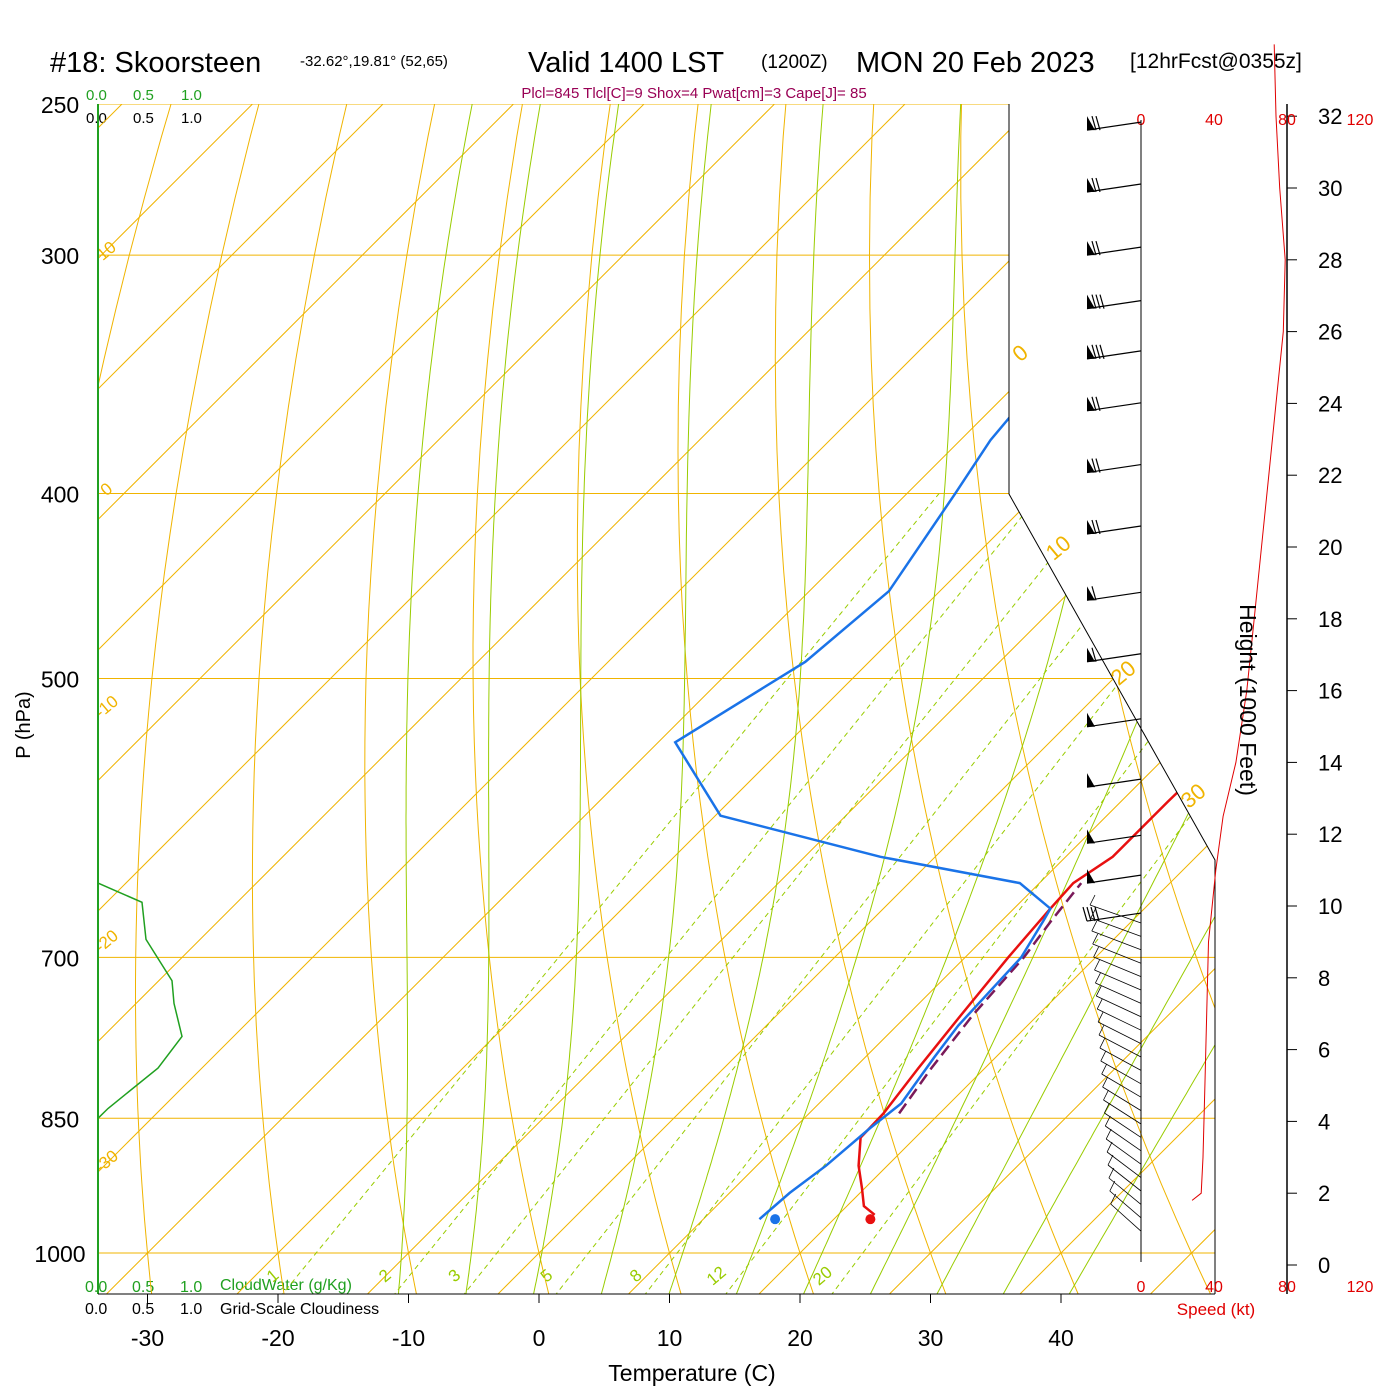 The width and height of the screenshot is (1400, 1400). I want to click on pressure-tick-label: 850, so click(60, 1119).